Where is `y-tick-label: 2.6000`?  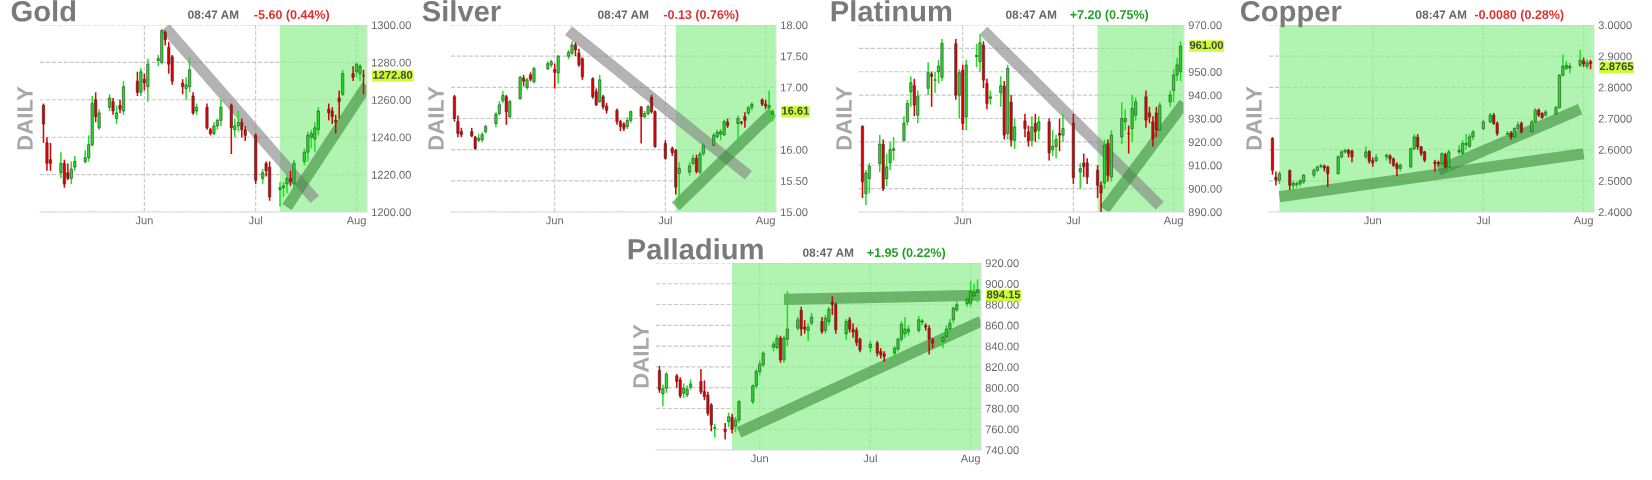 y-tick-label: 2.6000 is located at coordinates (1615, 149).